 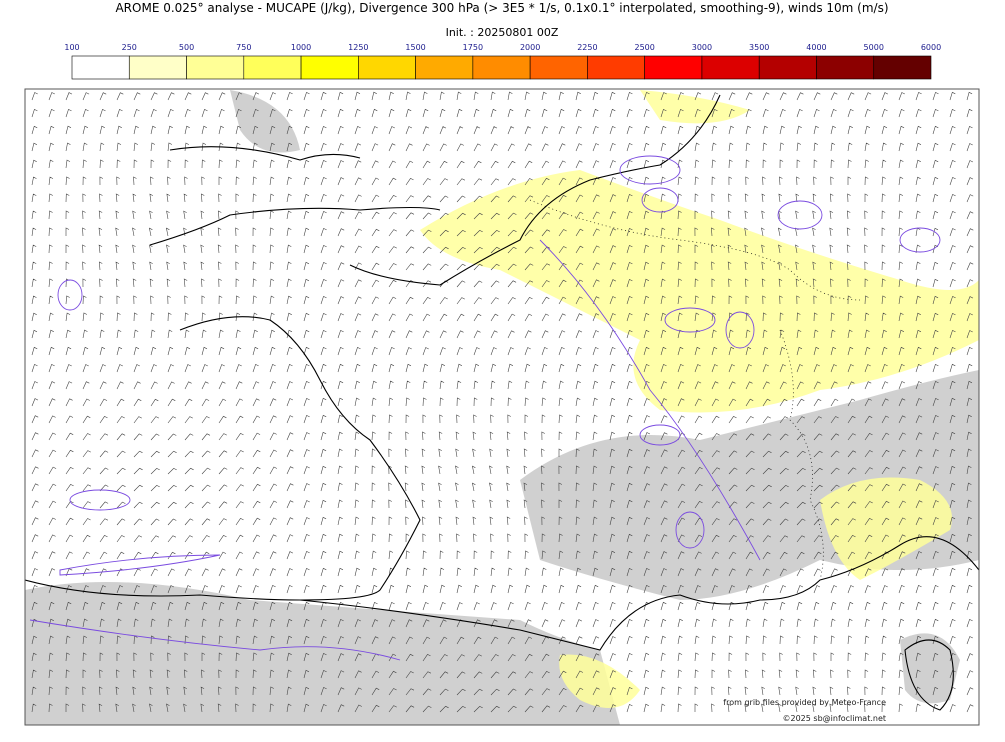 What do you see at coordinates (243, 47) in the screenshot?
I see `colorbar-tick-label: 750` at bounding box center [243, 47].